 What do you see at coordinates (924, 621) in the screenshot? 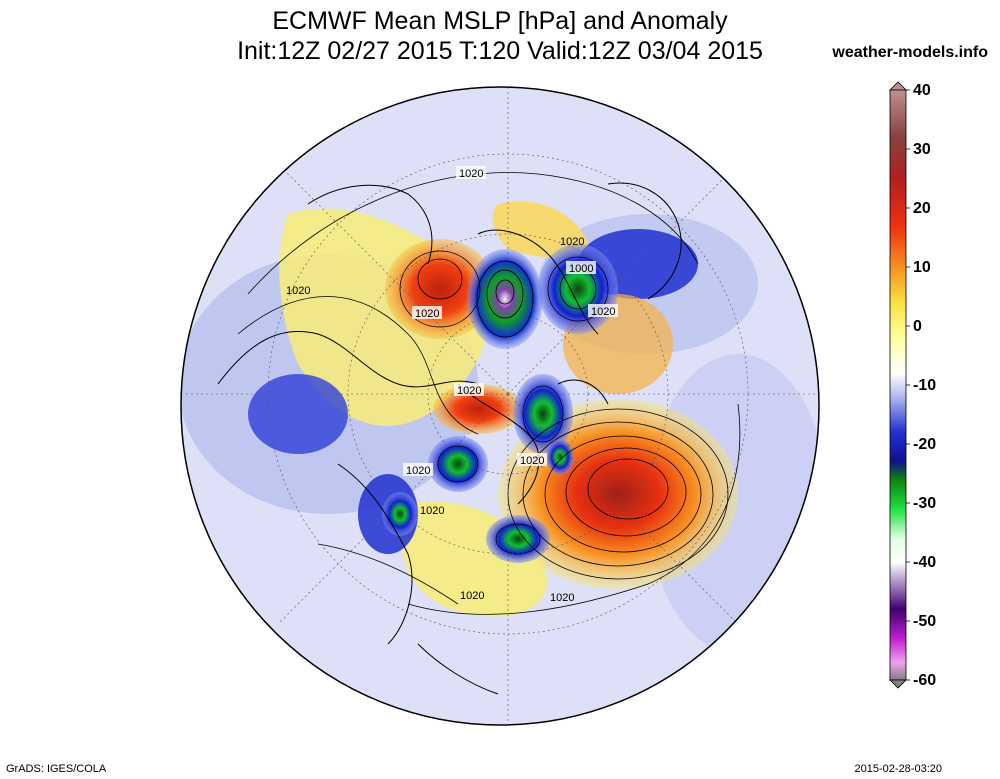
I see `colorbar-tick: -50` at bounding box center [924, 621].